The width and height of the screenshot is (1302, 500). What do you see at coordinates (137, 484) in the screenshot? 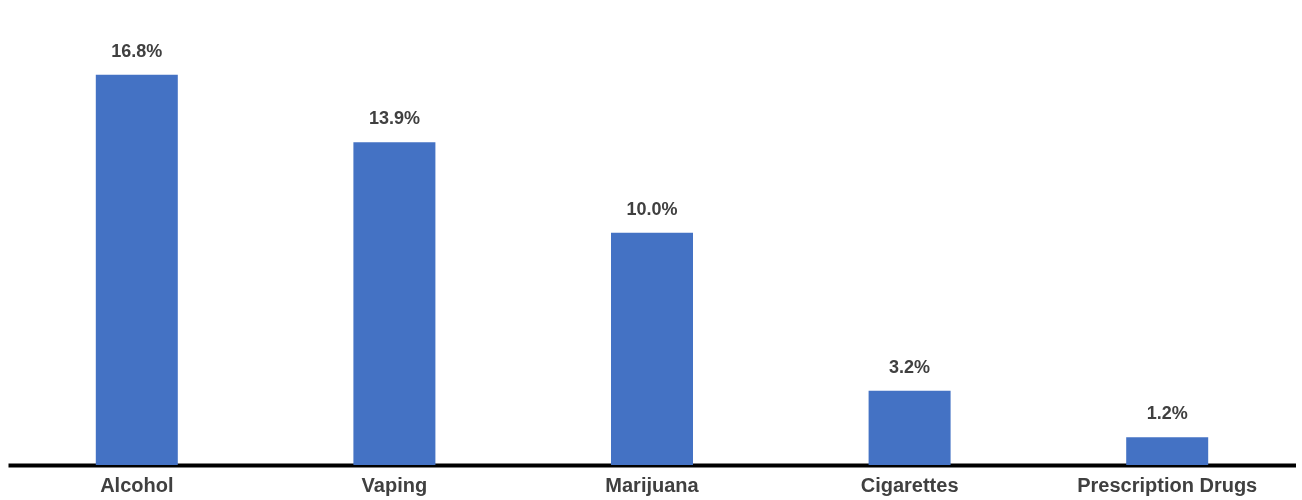
I see `x-tick-label: Alcohol` at bounding box center [137, 484].